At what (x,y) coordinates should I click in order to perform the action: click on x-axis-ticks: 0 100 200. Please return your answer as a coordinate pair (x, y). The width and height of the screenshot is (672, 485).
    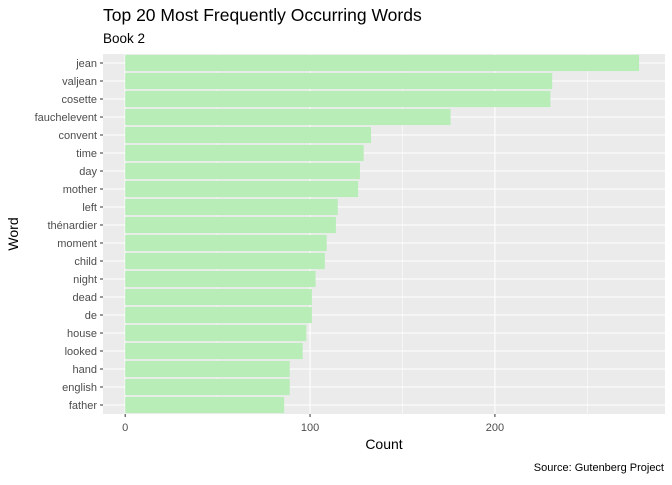
    Looking at the image, I should click on (313, 424).